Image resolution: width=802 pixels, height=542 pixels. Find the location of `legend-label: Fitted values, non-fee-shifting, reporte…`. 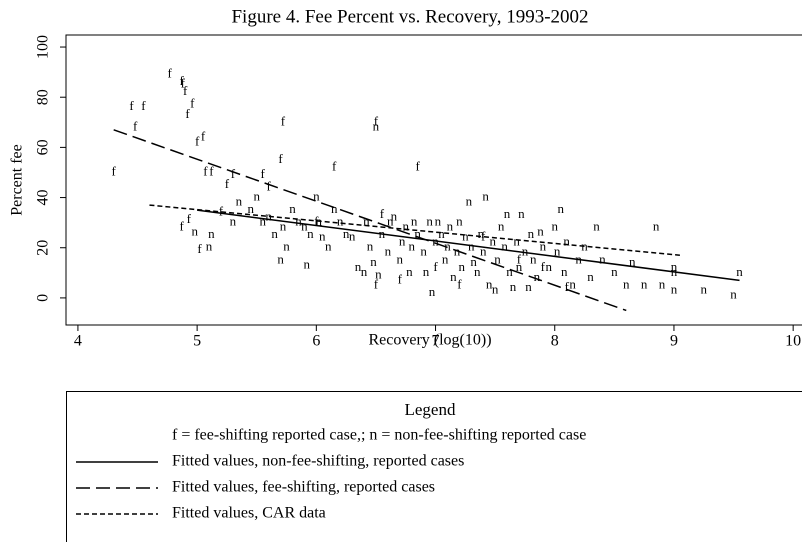

legend-label: Fitted values, non-fee-shifting, reporte… is located at coordinates (318, 461).